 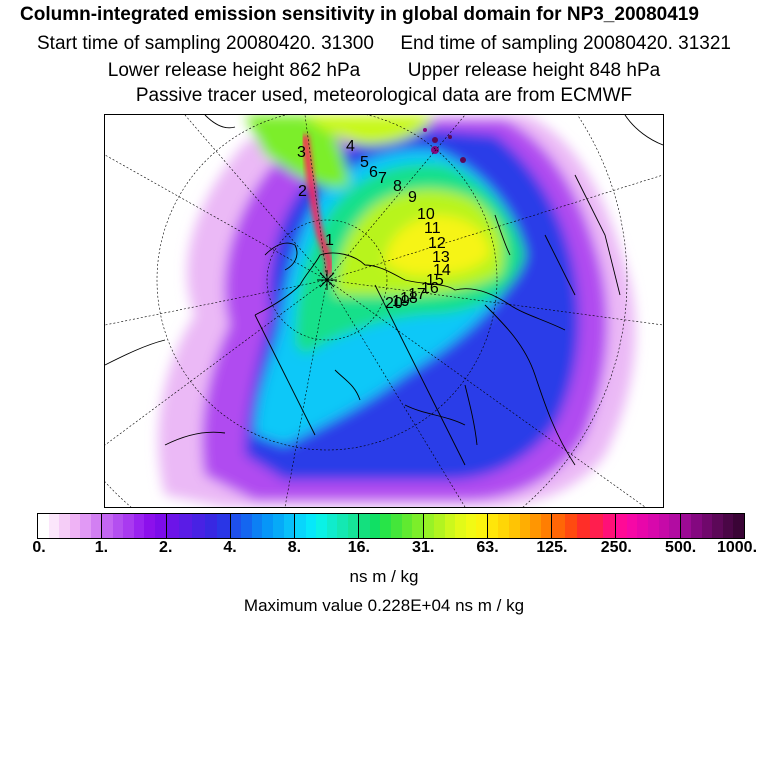 I want to click on colorbar-tick-label: 125., so click(x=552, y=547).